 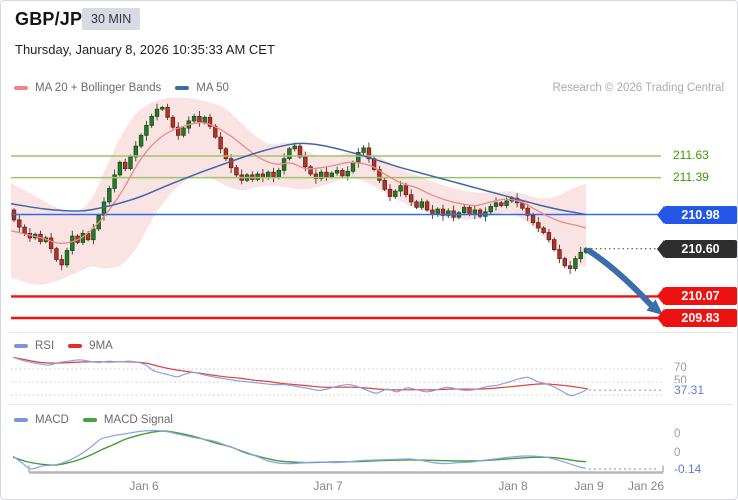 What do you see at coordinates (75, 346) in the screenshot?
I see `rsi-9ma-swatch-icon` at bounding box center [75, 346].